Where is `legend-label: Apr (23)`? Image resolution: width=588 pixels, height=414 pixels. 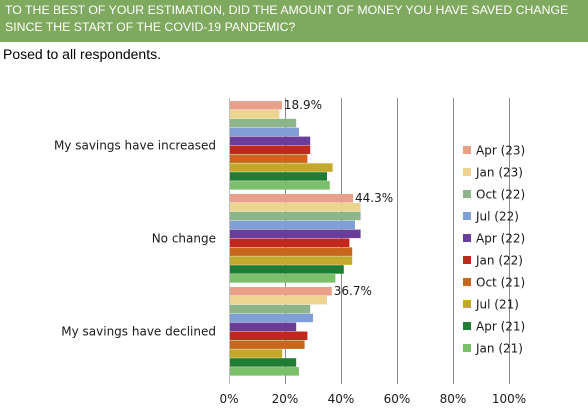 legend-label: Apr (23) is located at coordinates (500, 151).